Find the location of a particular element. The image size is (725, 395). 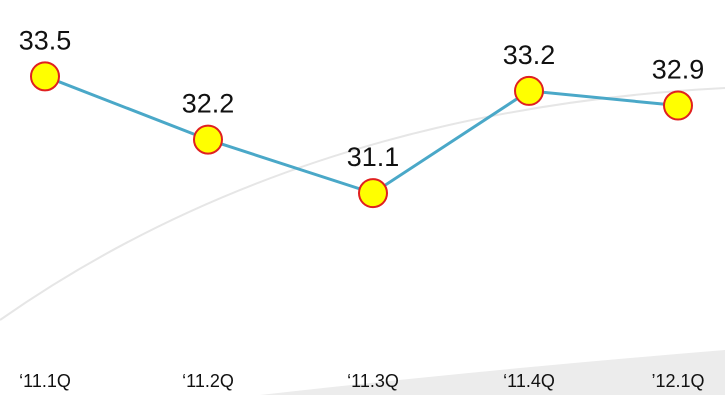

x-tick-label: ‘11.1Q is located at coordinates (45, 381).